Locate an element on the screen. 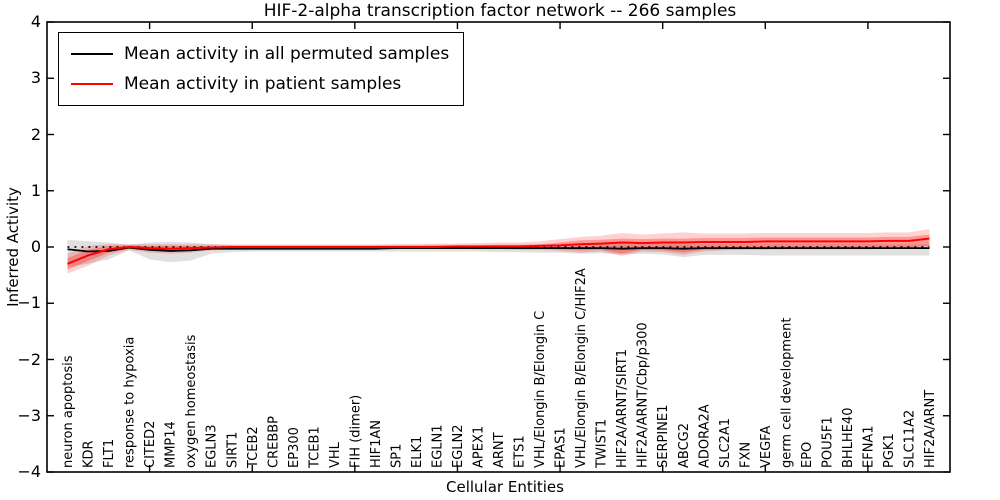  x-tick-label: ABCG2 is located at coordinates (684, 445).